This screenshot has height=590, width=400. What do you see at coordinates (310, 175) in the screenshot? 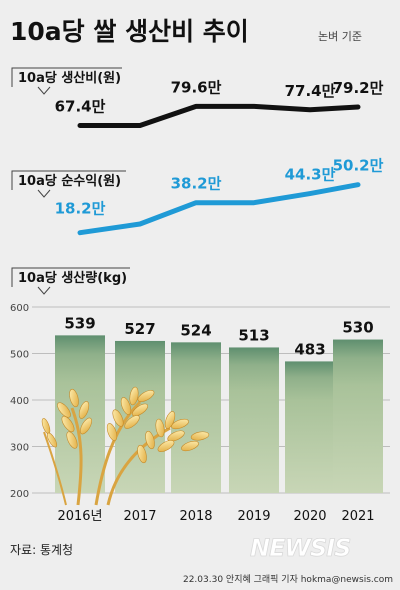
I see `data-label: 44.3만` at bounding box center [310, 175].